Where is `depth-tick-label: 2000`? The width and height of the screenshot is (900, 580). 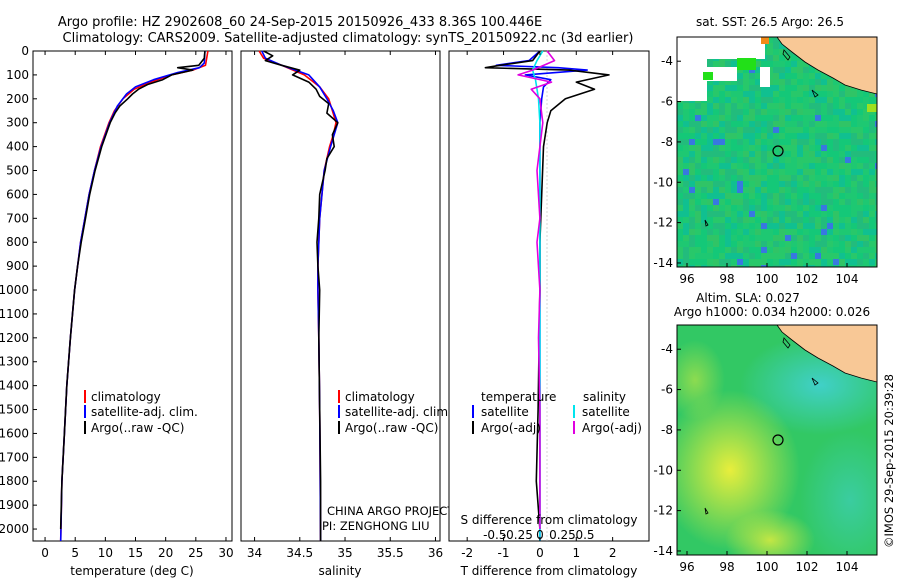
depth-tick-label: 2000 is located at coordinates (14, 529).